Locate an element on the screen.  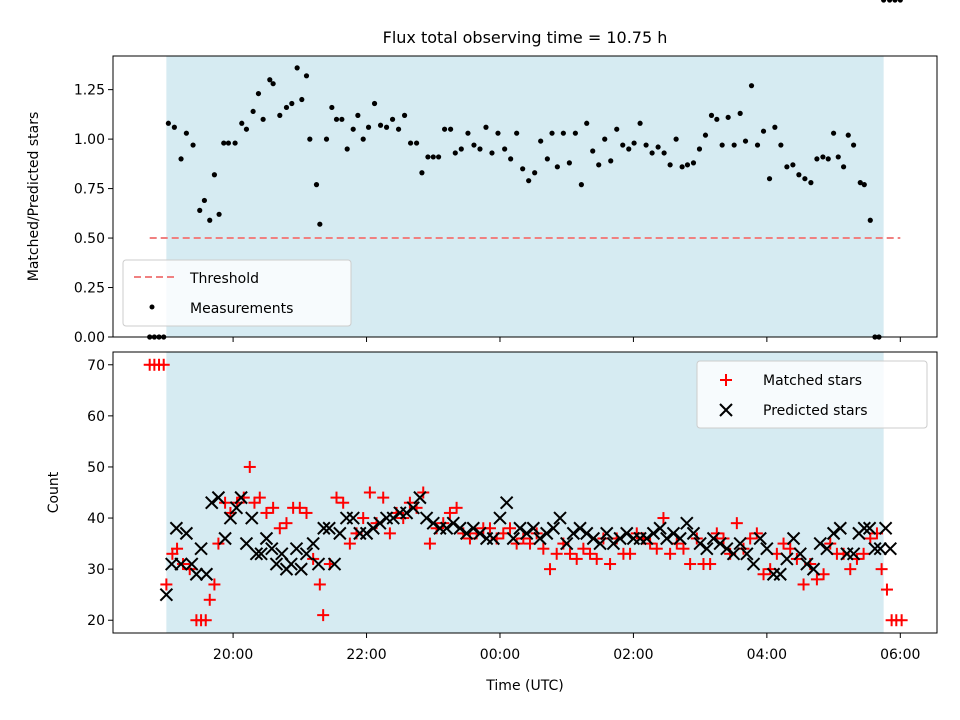
top-ytick-label: 0.50 is located at coordinates (89, 239).